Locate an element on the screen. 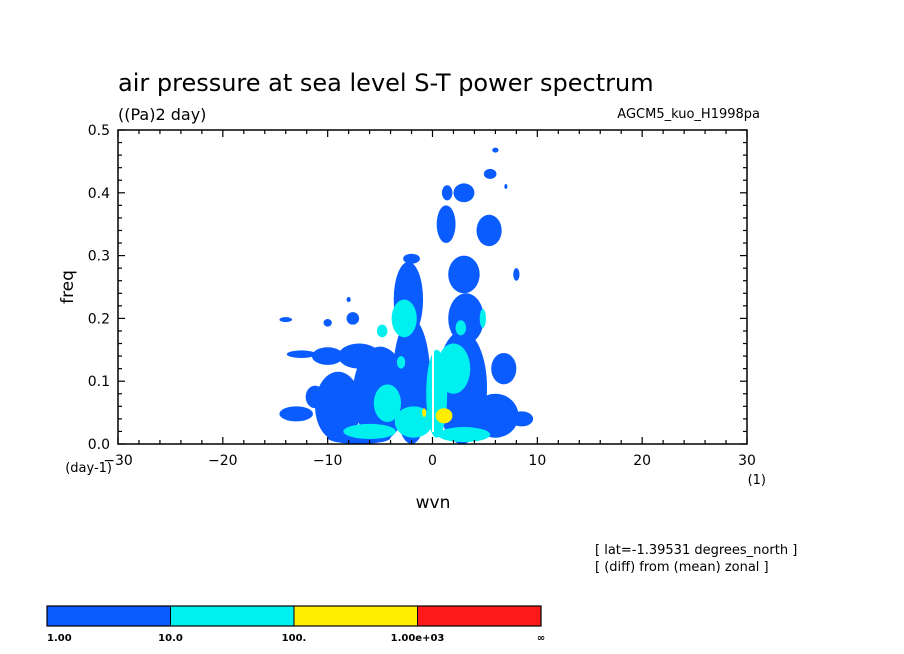 The image size is (904, 654). colorbar: 1.00 10.0 100. 1.00e+03 ∞ is located at coordinates (295, 624).